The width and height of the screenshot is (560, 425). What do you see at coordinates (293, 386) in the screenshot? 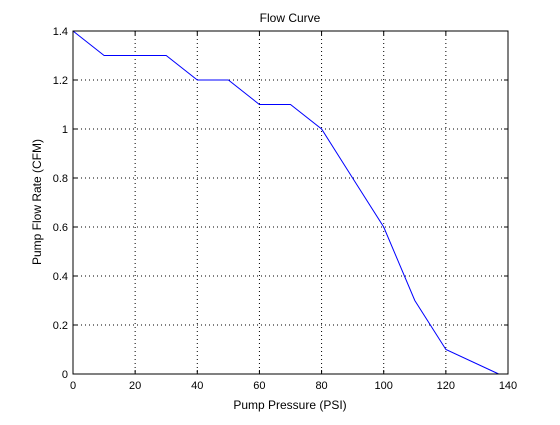
I see `x-tick-labels: 0 20 40 60 80 100 120 140` at bounding box center [293, 386].